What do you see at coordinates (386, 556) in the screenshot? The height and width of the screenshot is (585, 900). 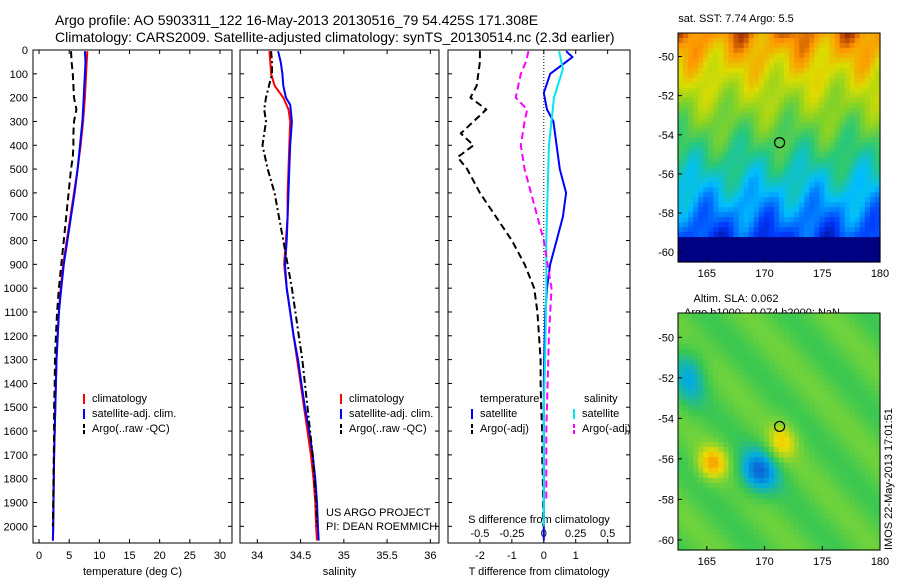 I see `x-tick-label: 35.5` at bounding box center [386, 556].